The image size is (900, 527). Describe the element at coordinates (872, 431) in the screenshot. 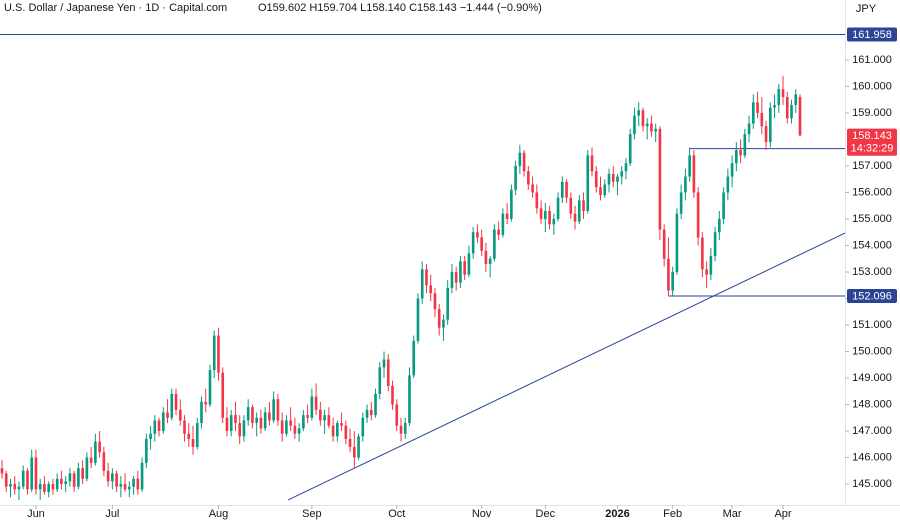

I see `y-tick-label: 147.000` at that location.